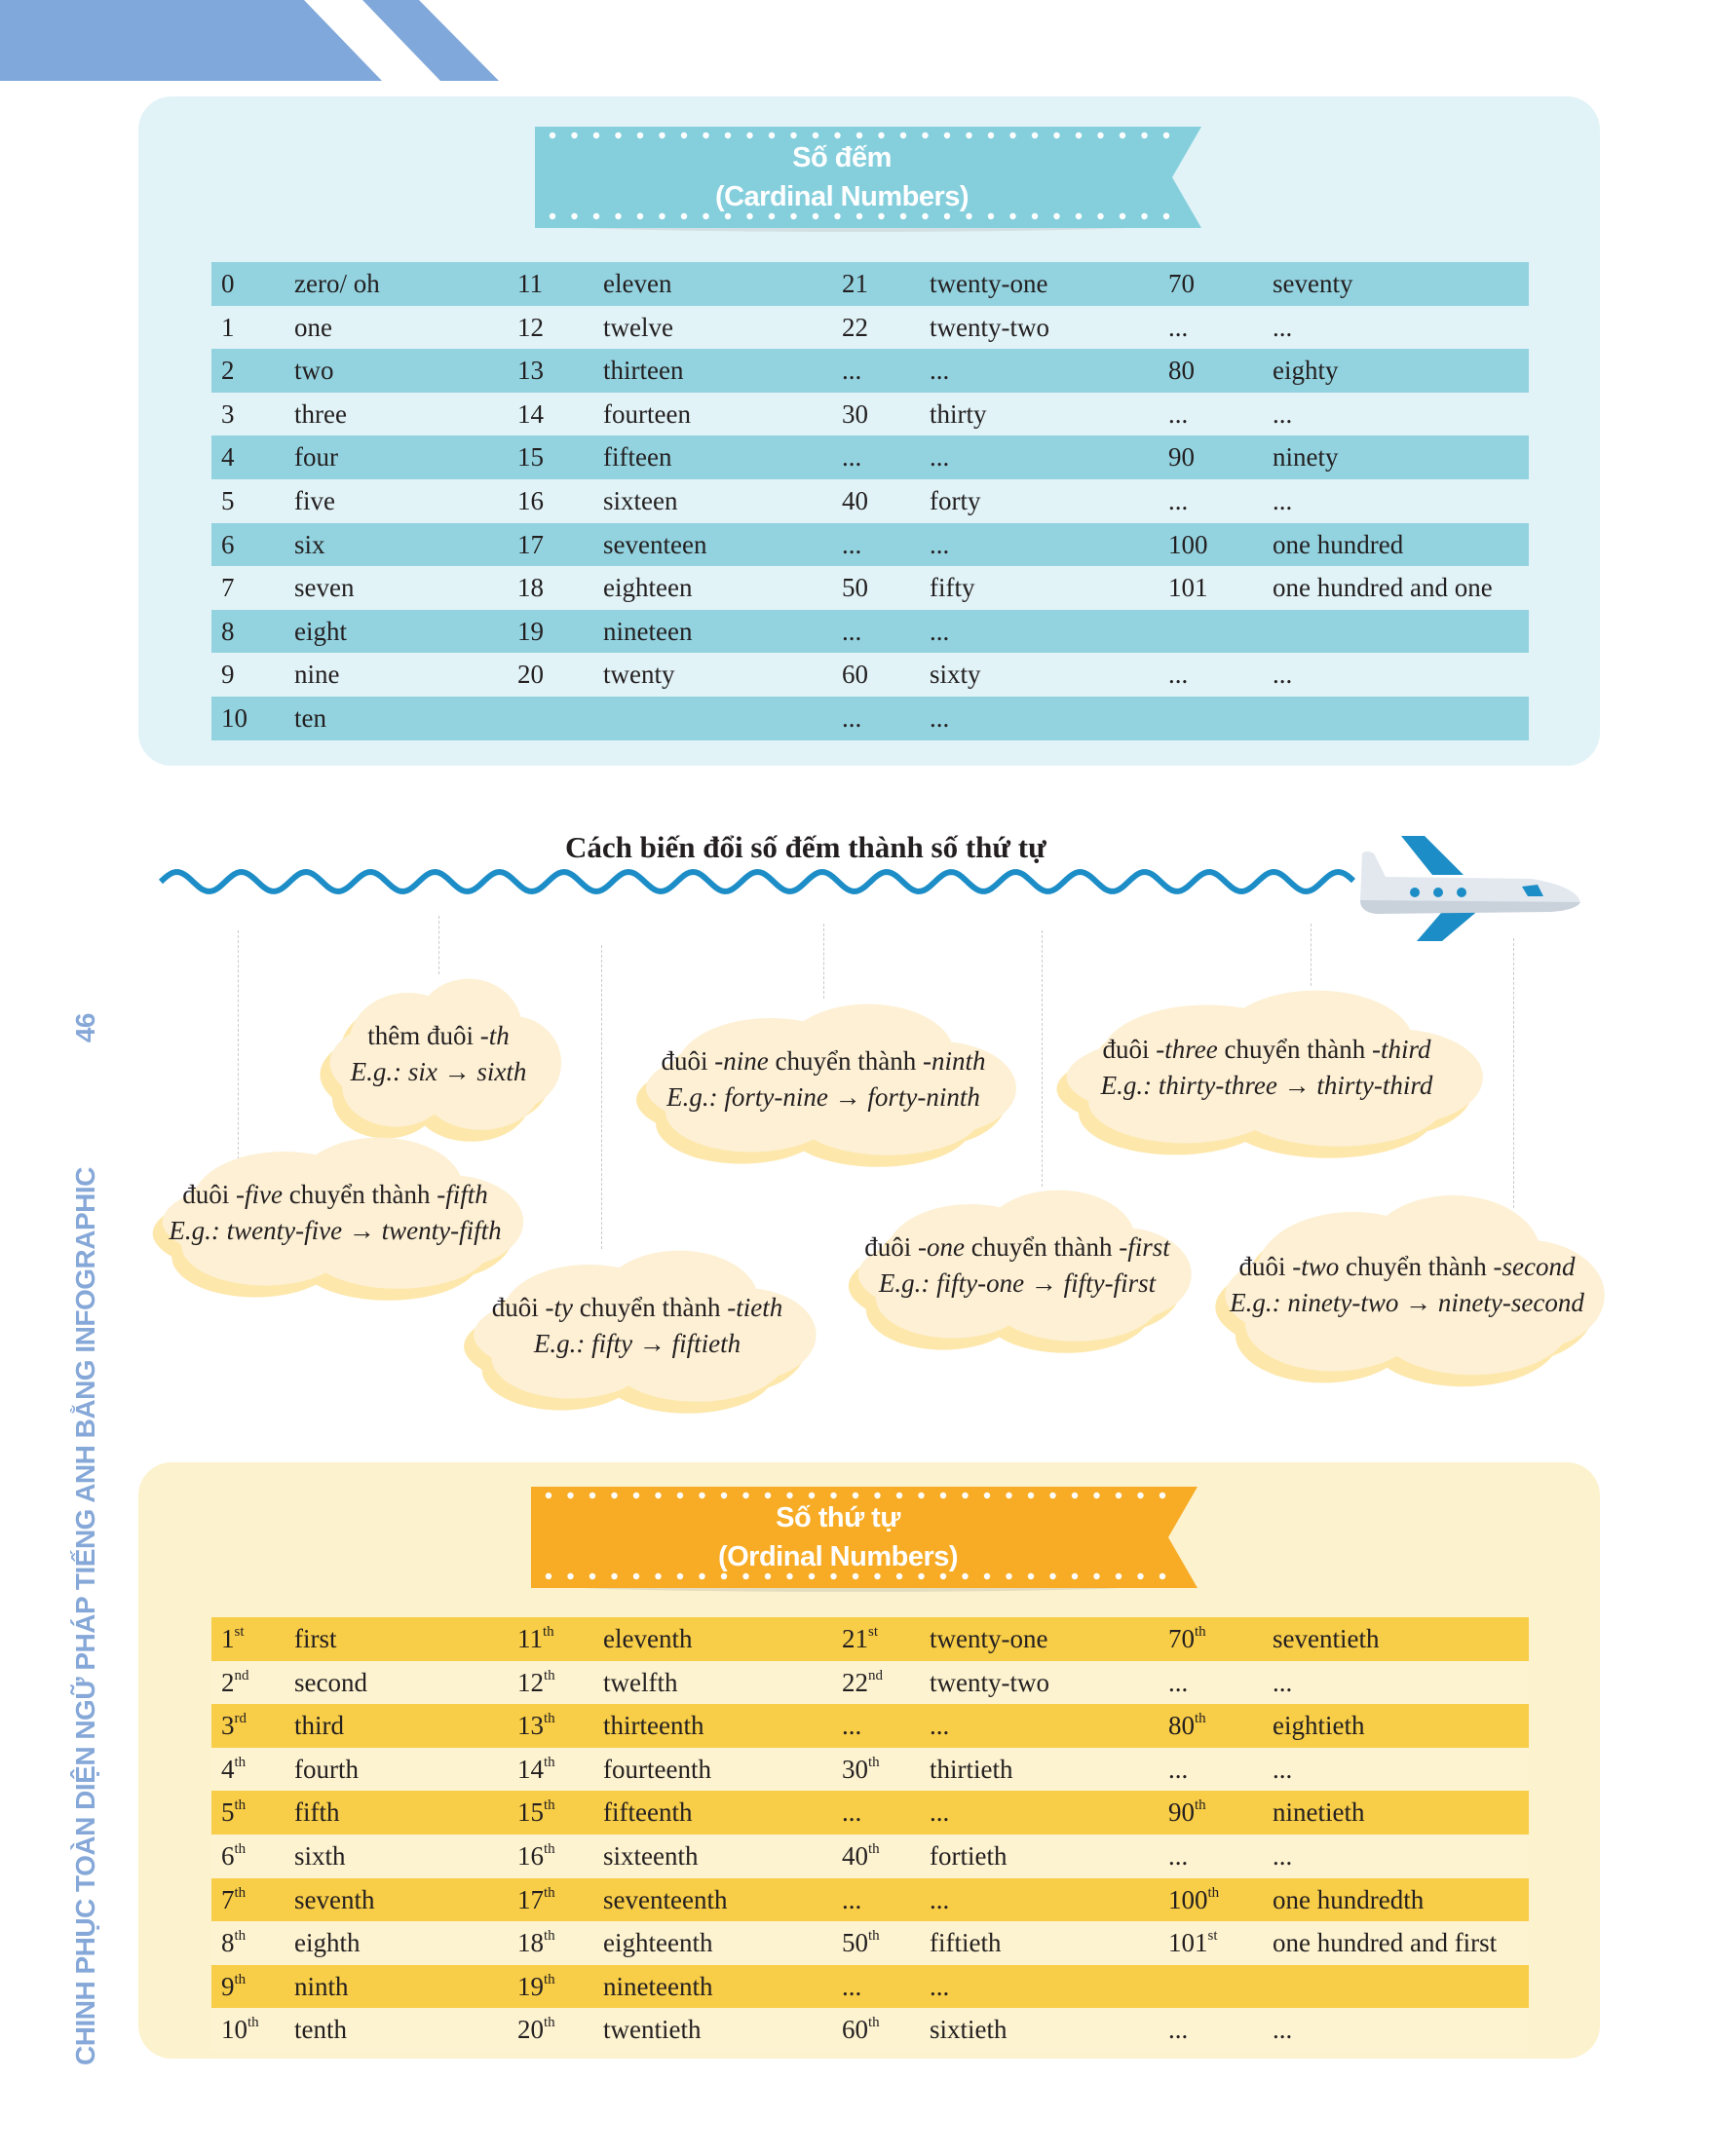 The height and width of the screenshot is (2156, 1711). What do you see at coordinates (531, 1813) in the screenshot?
I see `ordinal-number: 15` at bounding box center [531, 1813].